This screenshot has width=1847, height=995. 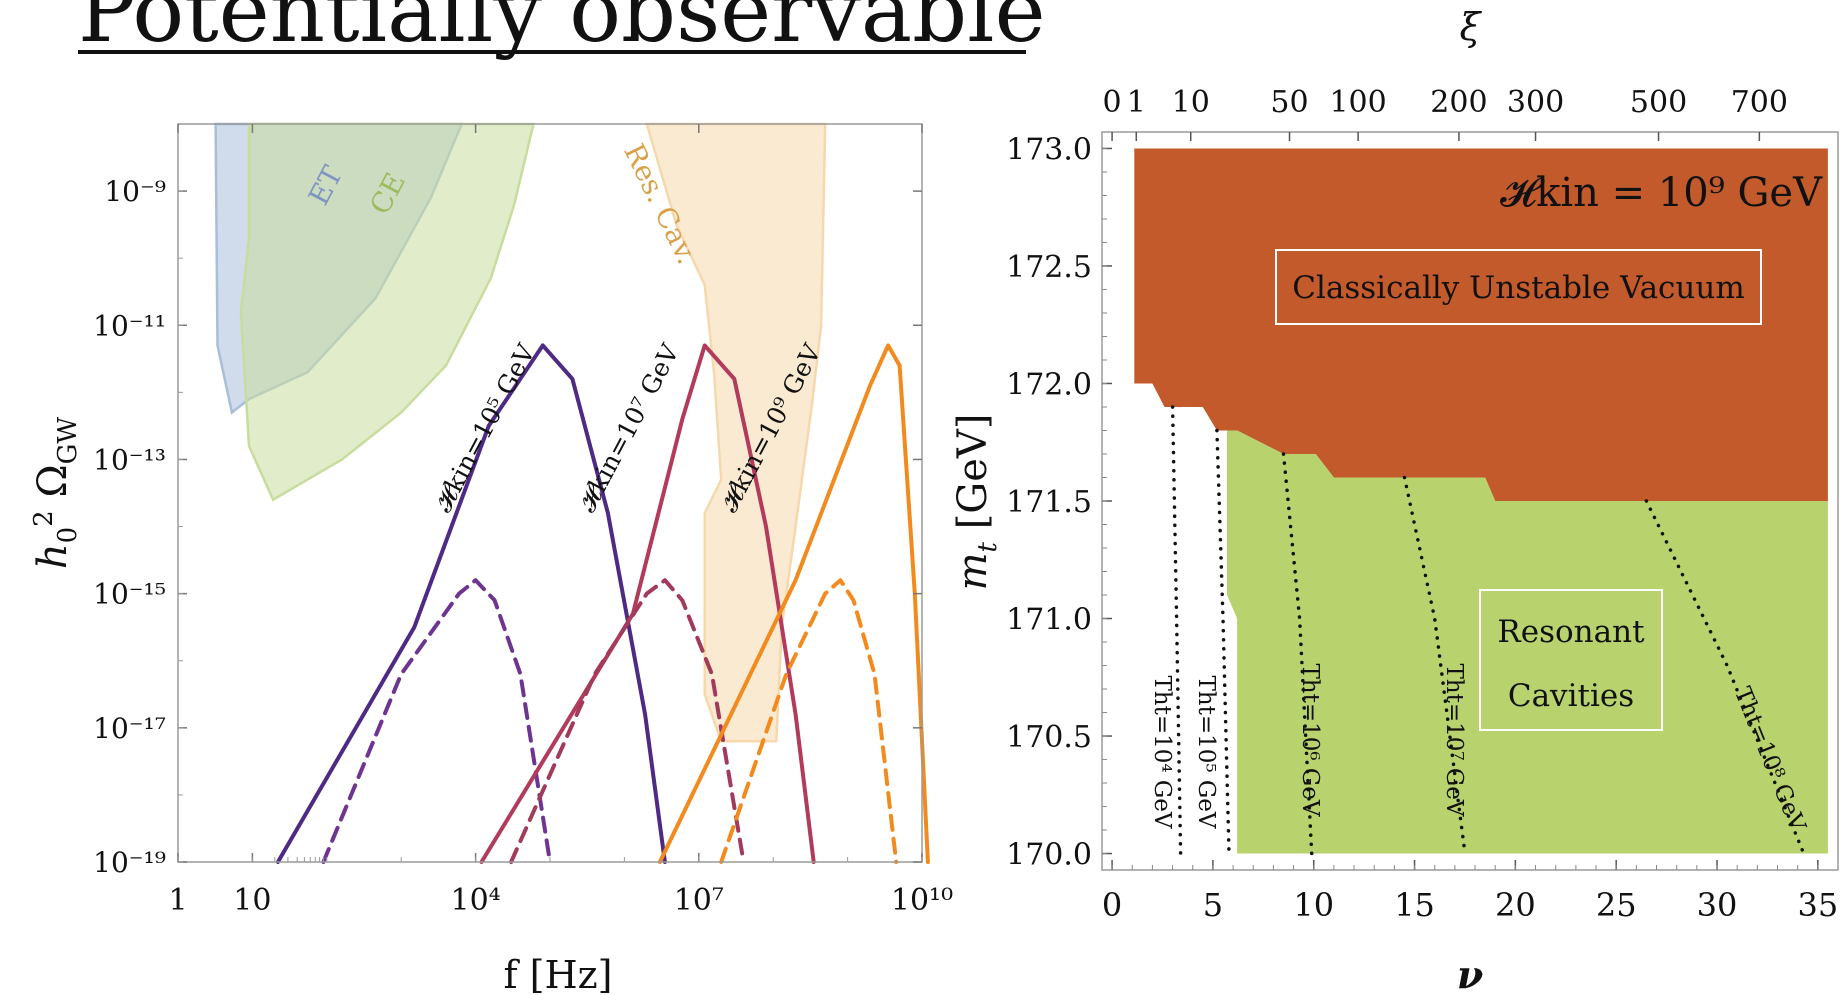 I want to click on unstable-label-box, so click(x=1518, y=287).